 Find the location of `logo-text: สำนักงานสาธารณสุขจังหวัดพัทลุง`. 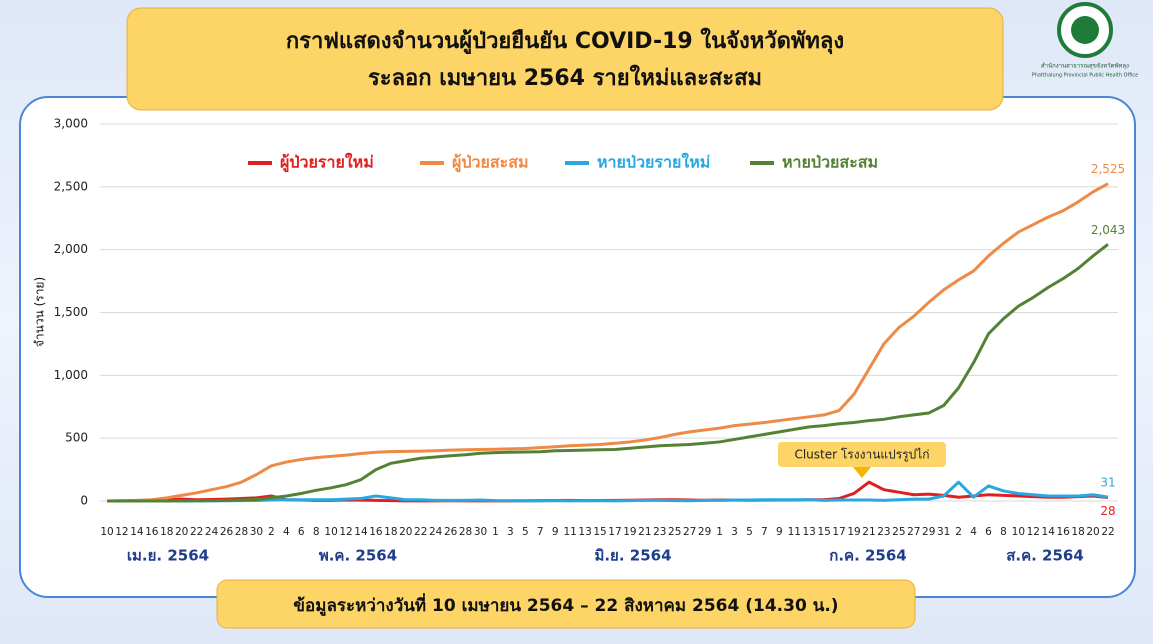

logo-text: สำนักงานสาธารณสุขจังหวัดพัทลุง is located at coordinates (1085, 66).